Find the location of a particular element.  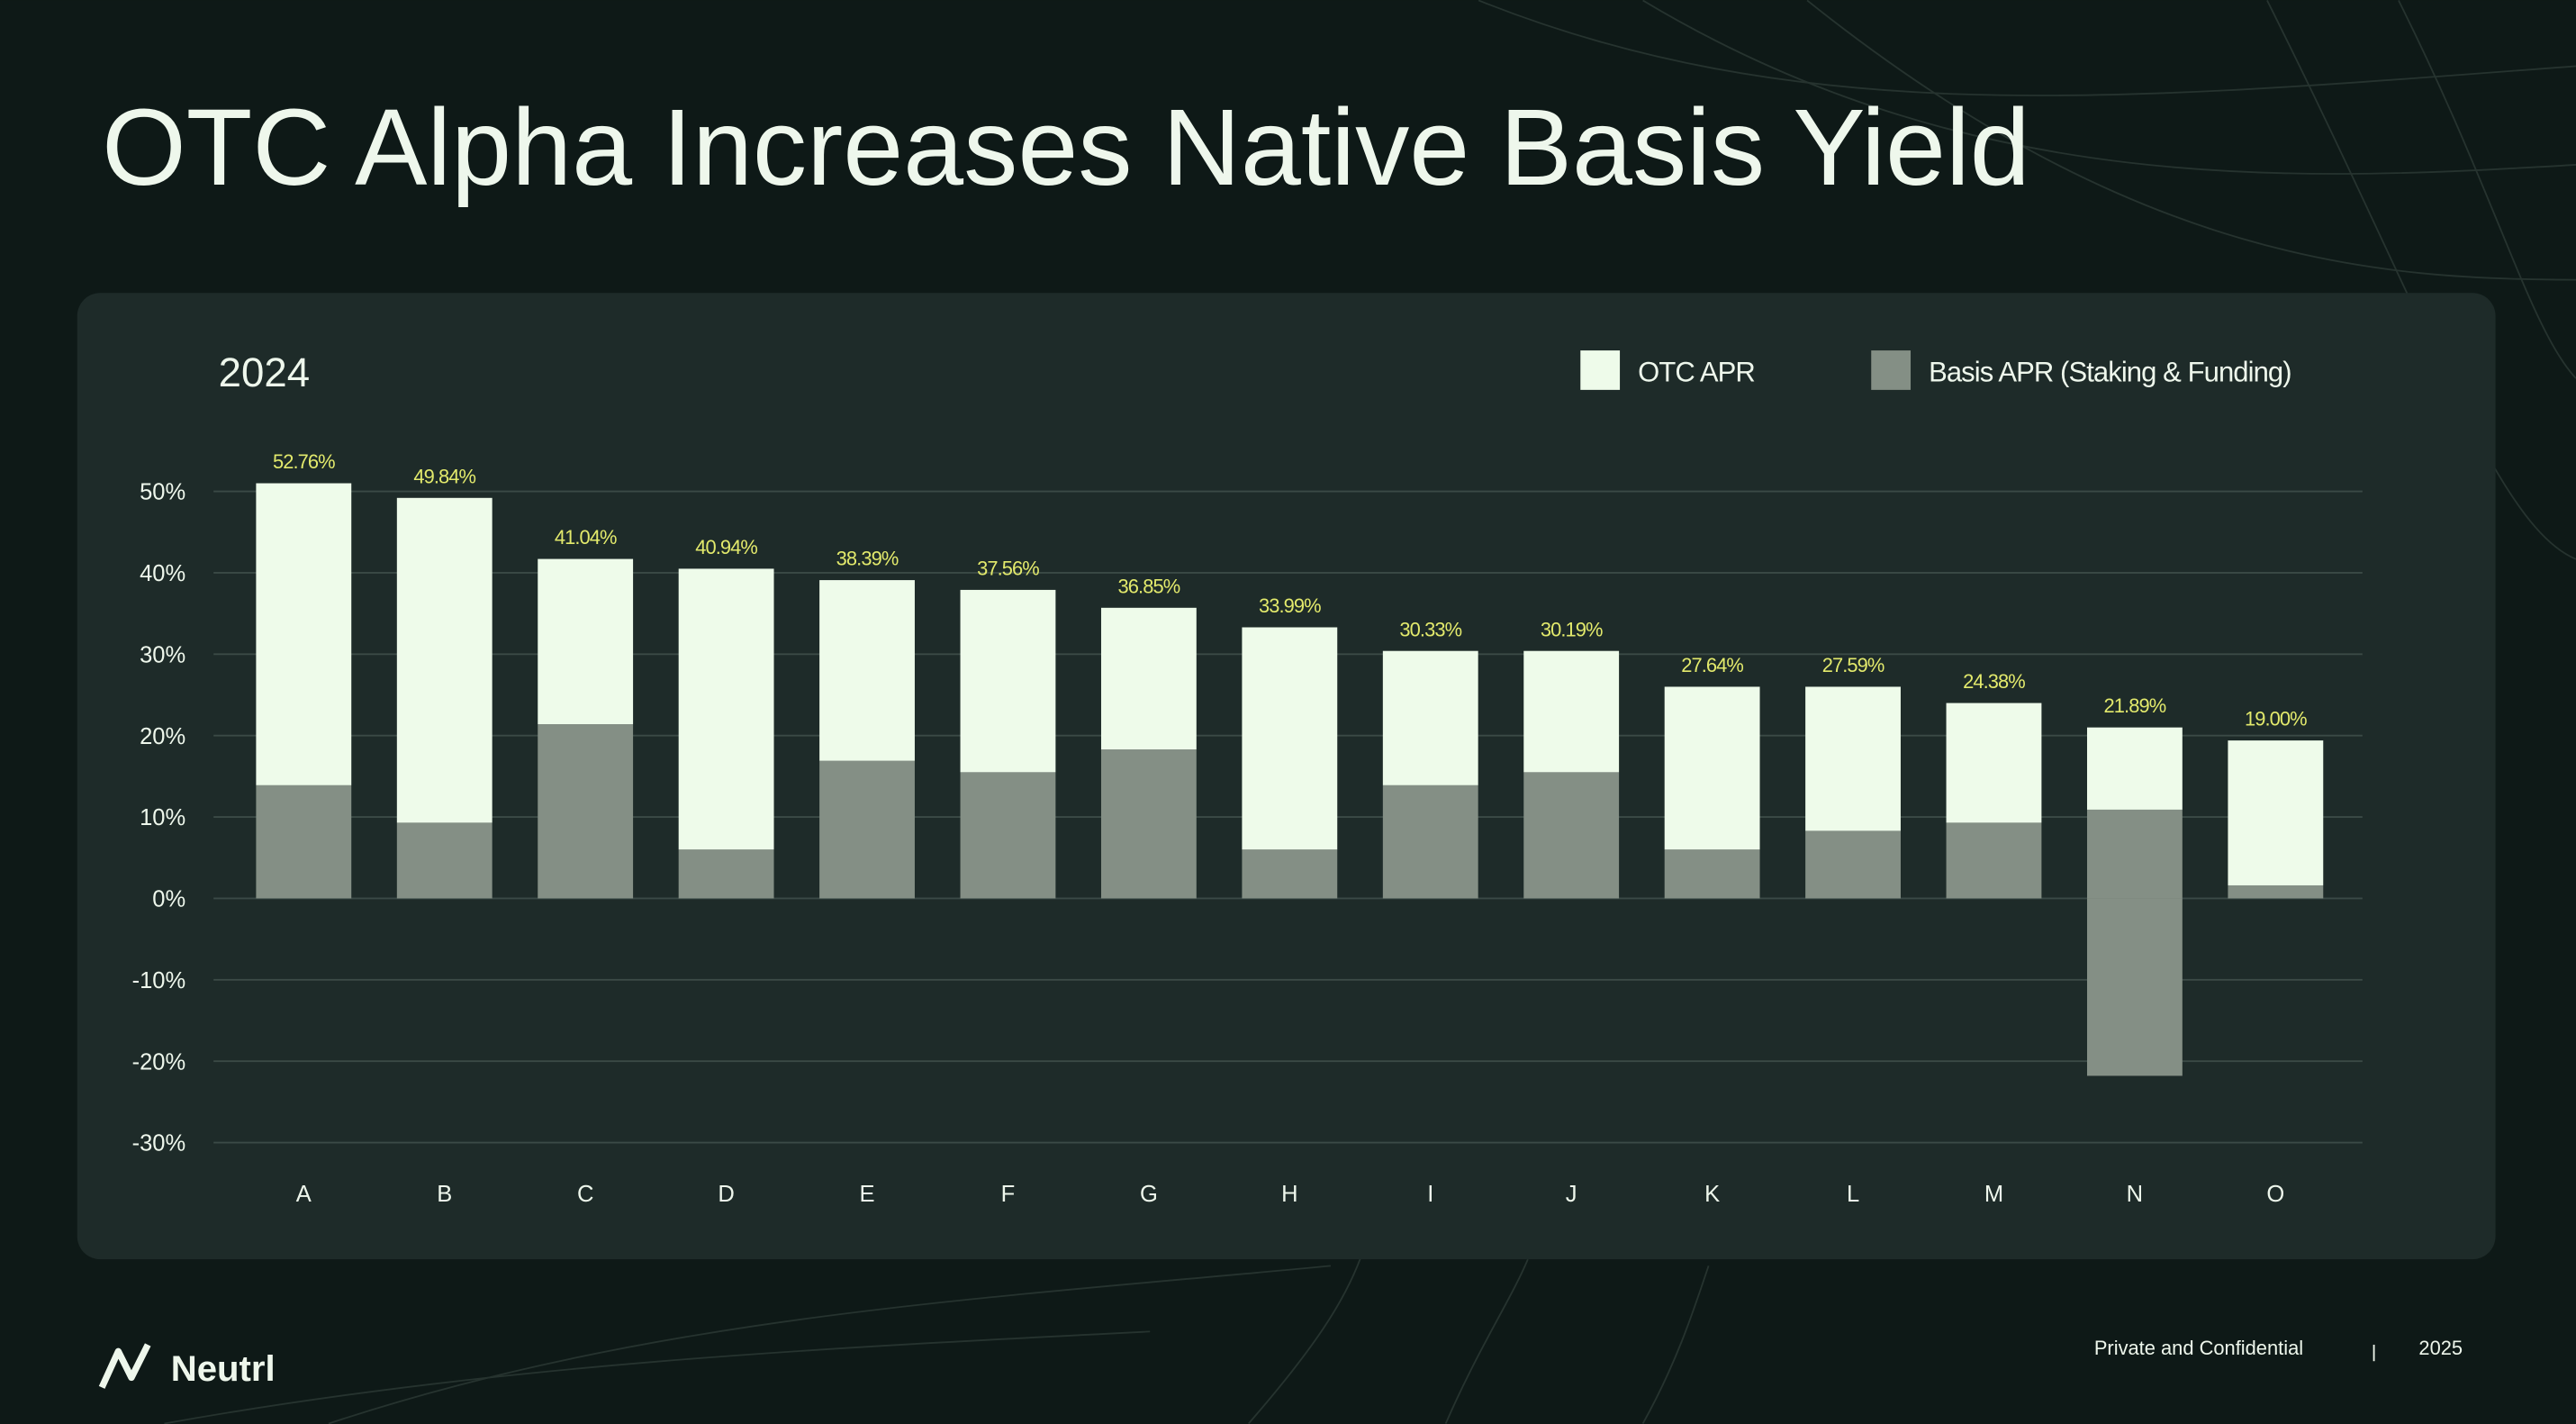

chart-title: OTC Alpha Increases Native Basis Yield is located at coordinates (1066, 147).